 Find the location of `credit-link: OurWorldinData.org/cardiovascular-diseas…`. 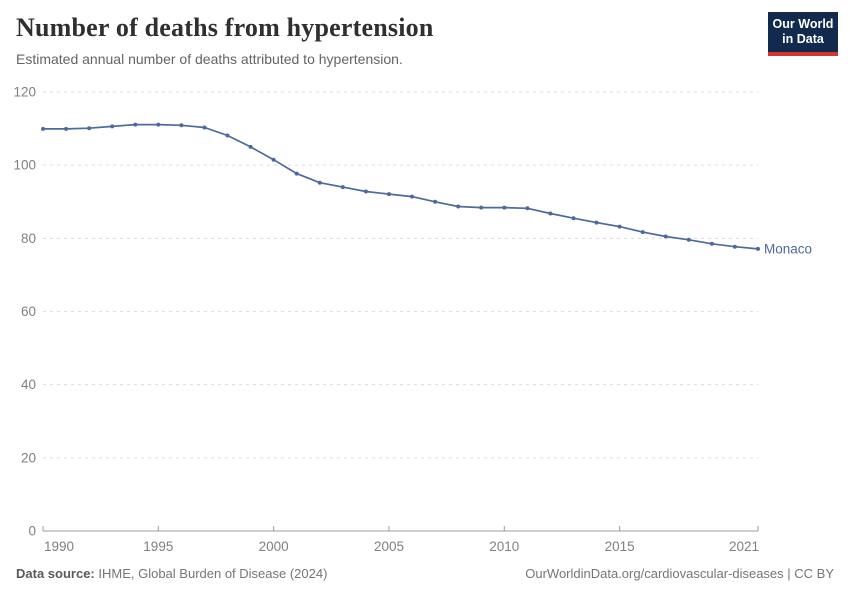

credit-link: OurWorldinData.org/cardiovascular-diseas… is located at coordinates (679, 573).